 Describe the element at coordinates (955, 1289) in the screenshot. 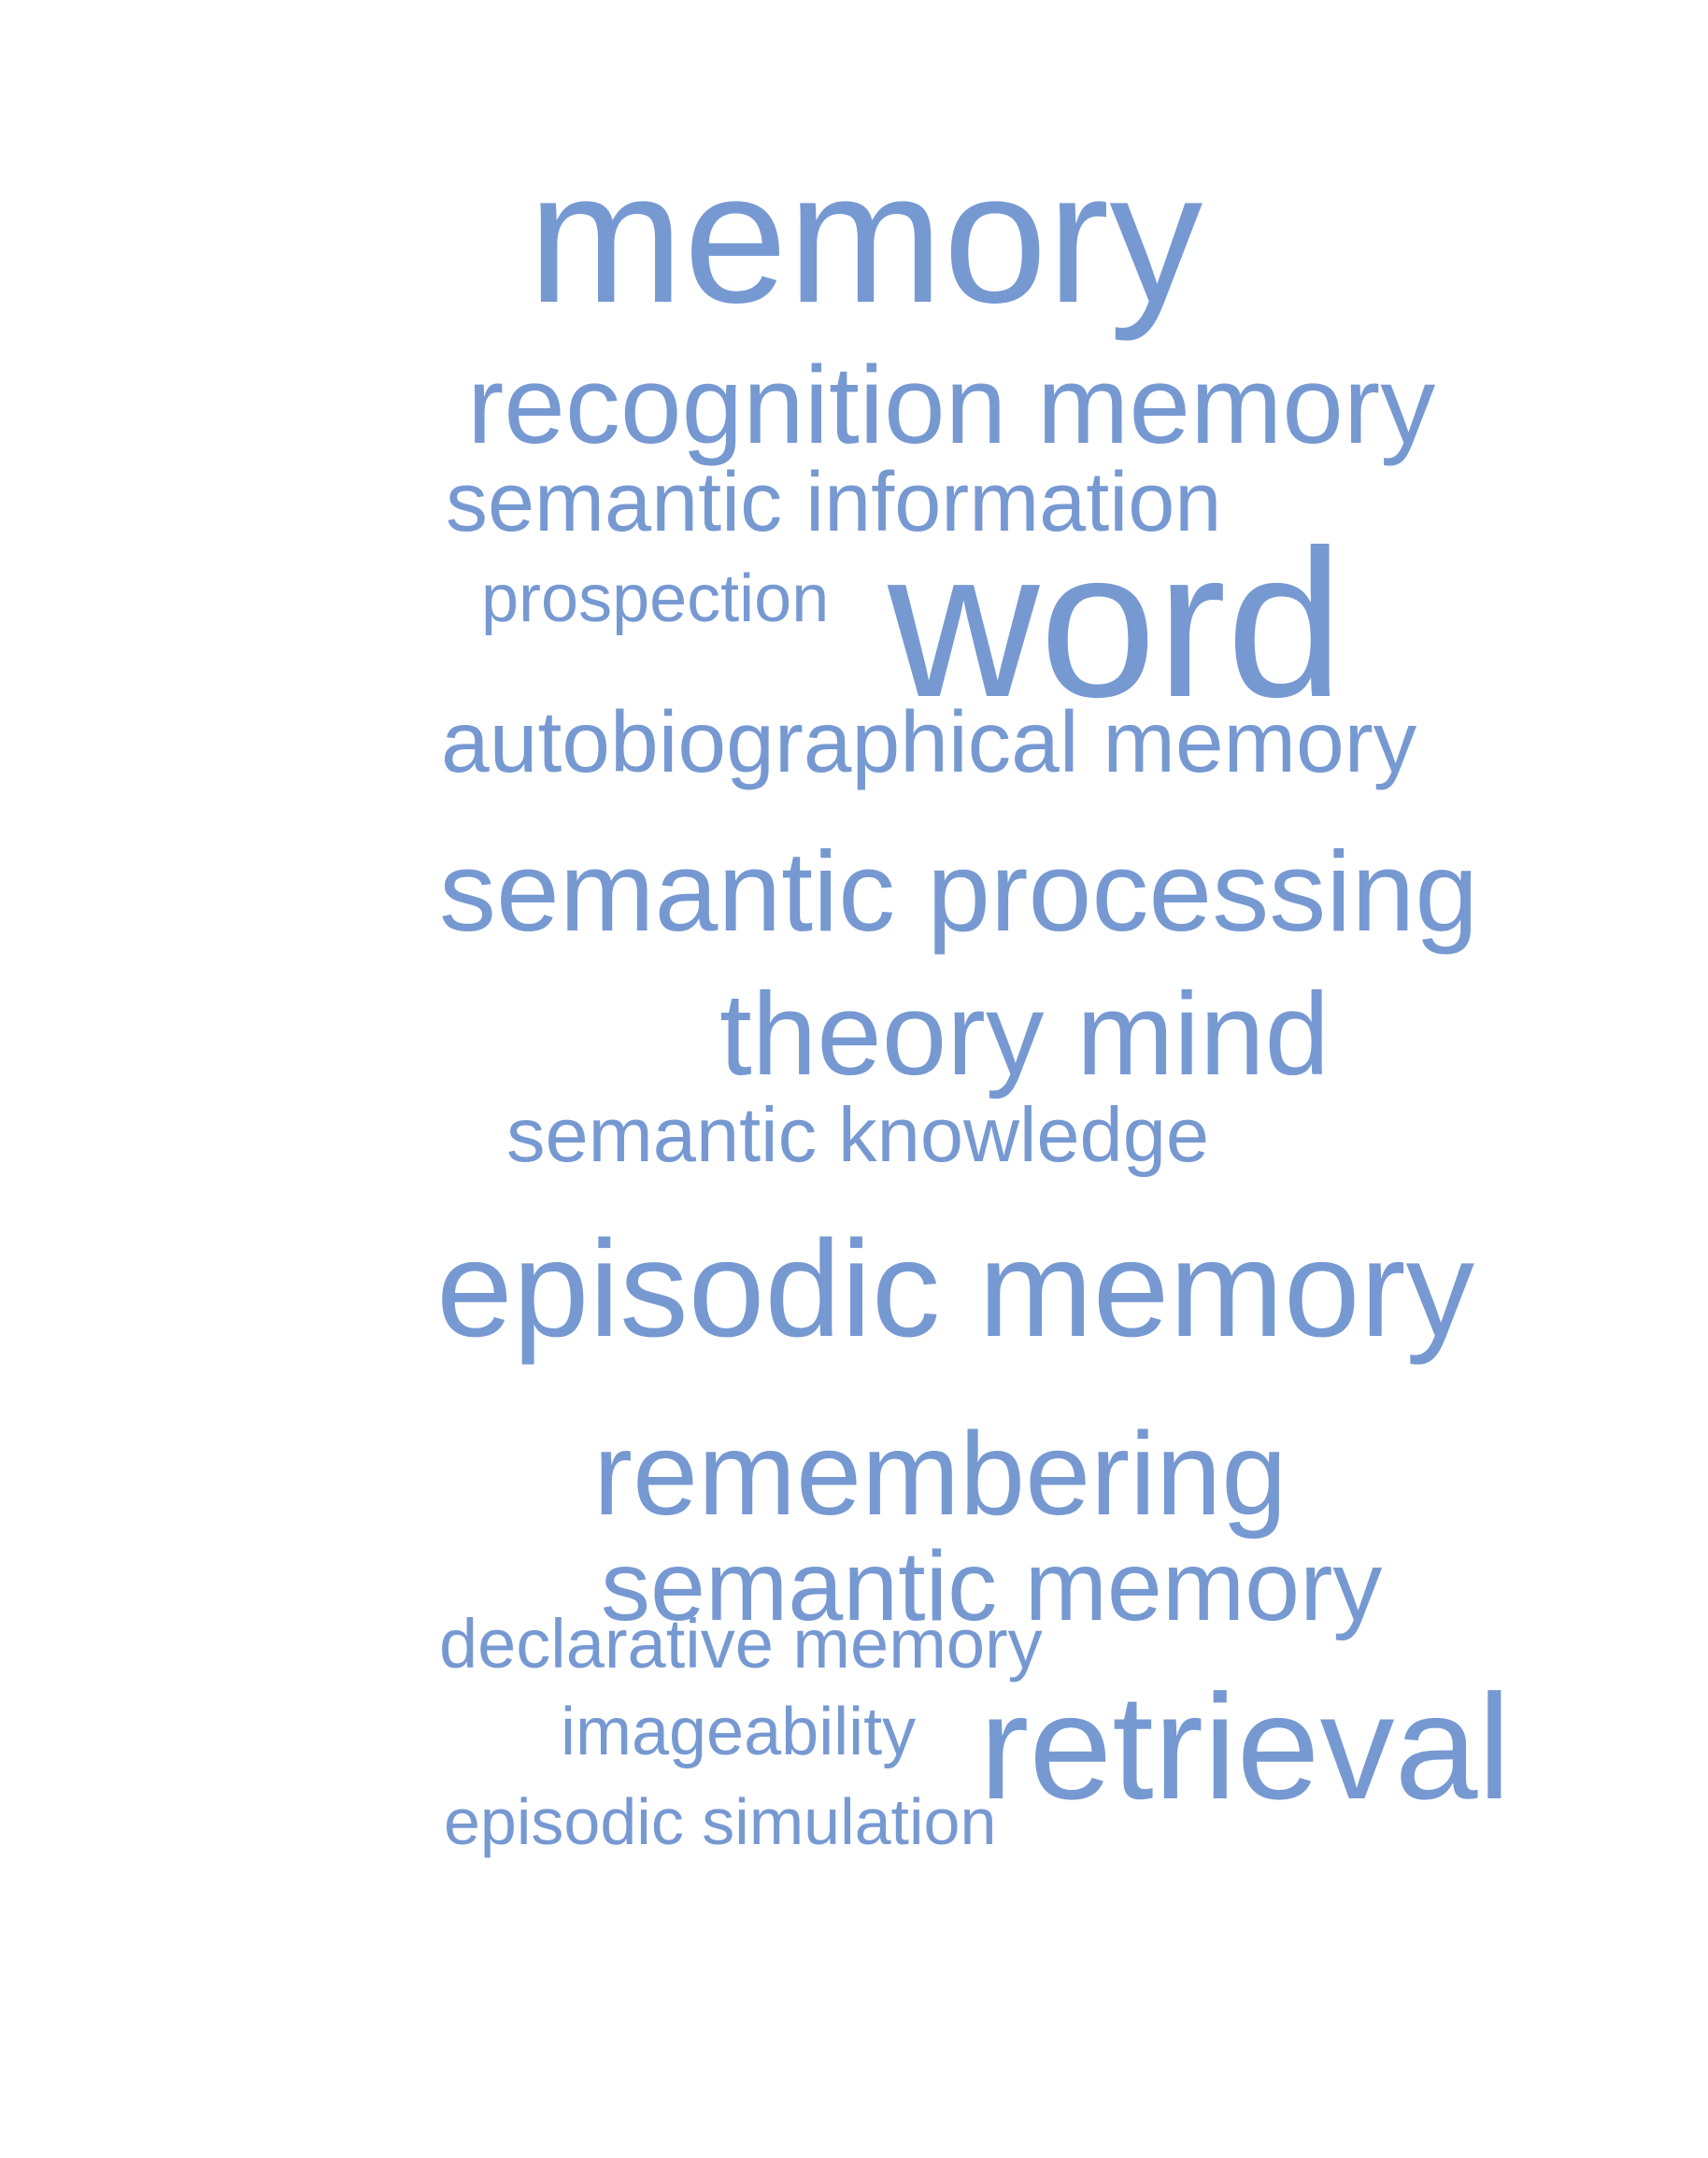

I see `word-episodic-memory: episodic memory` at that location.